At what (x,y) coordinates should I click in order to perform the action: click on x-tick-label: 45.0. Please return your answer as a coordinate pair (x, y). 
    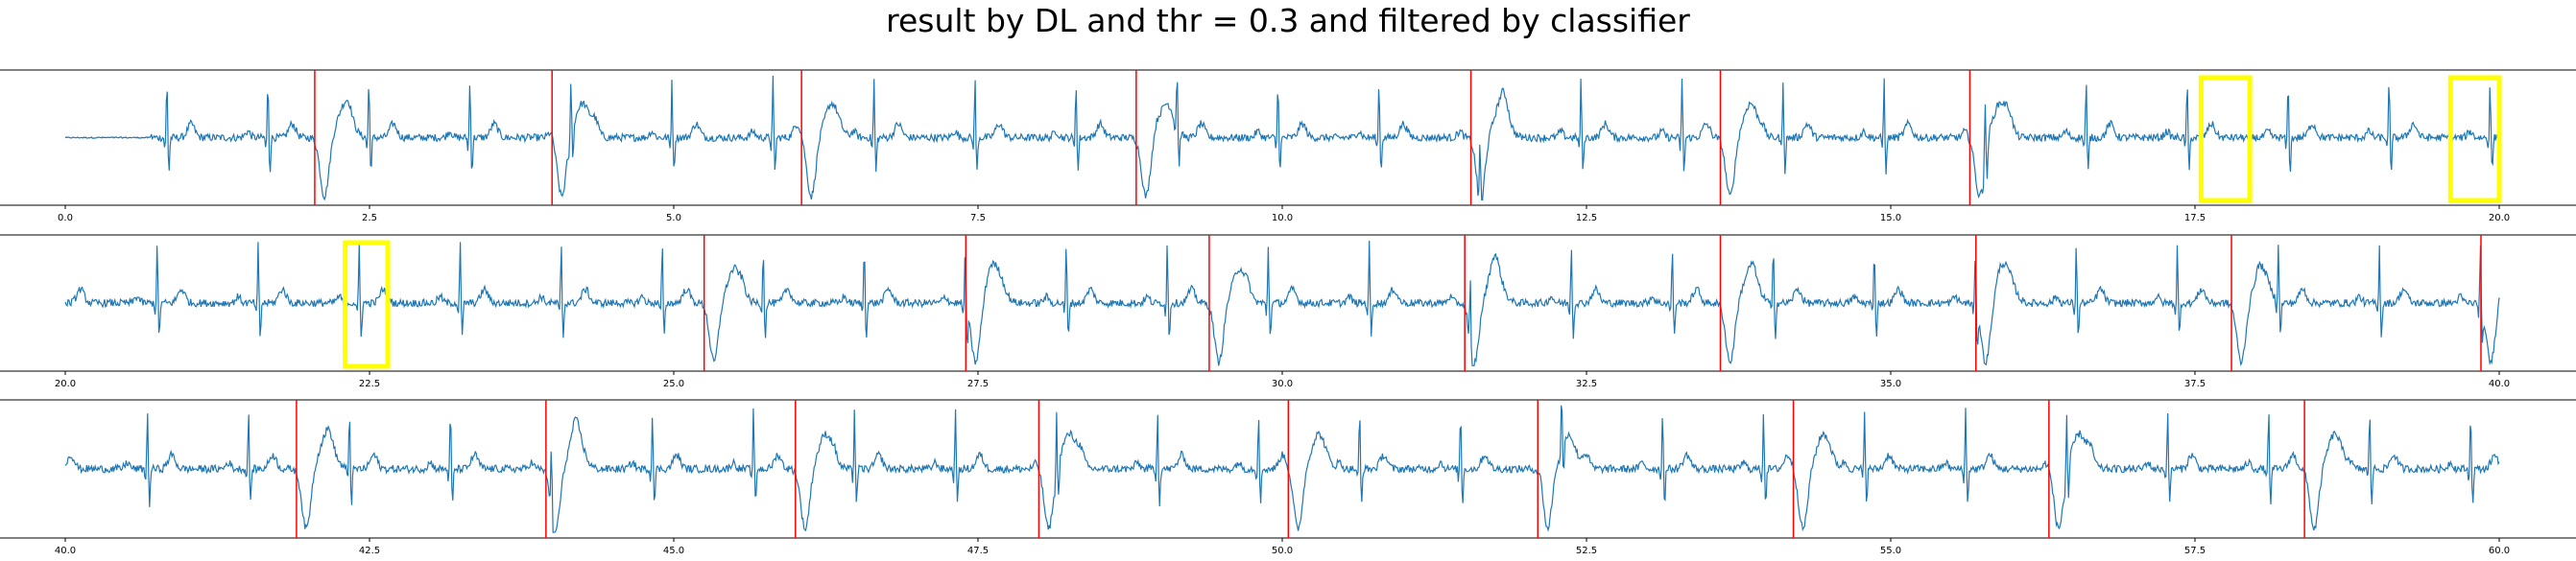
    Looking at the image, I should click on (673, 551).